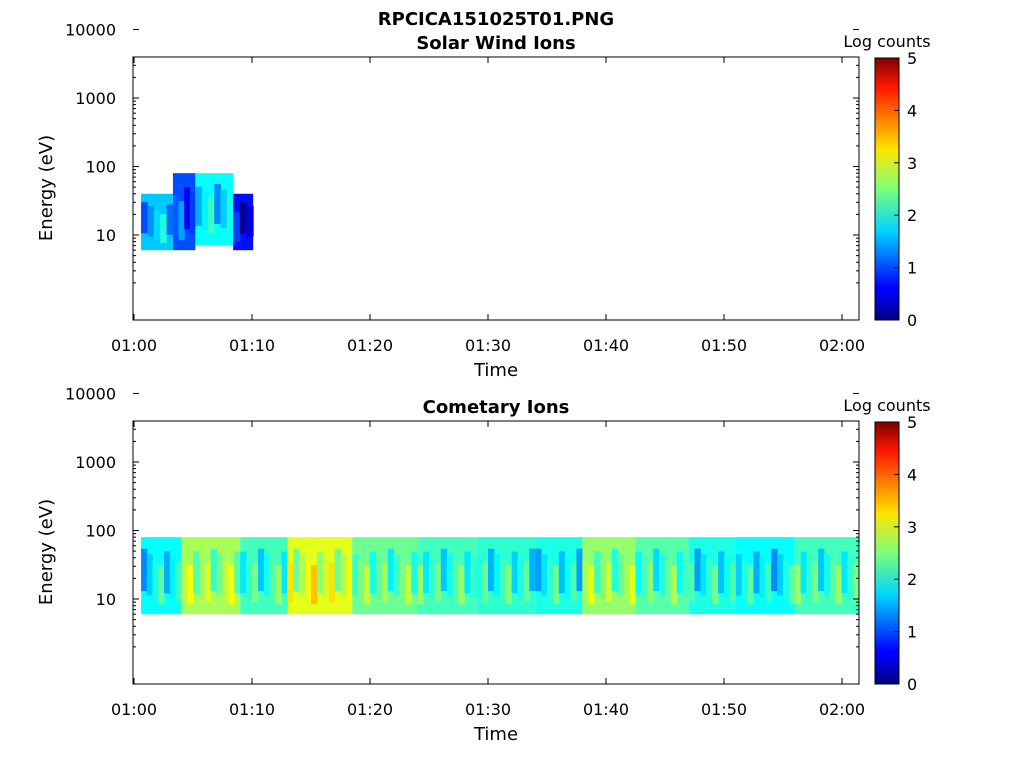 The image size is (1024, 768). Describe the element at coordinates (886, 41) in the screenshot. I see `colorbar-label: Log counts` at that location.